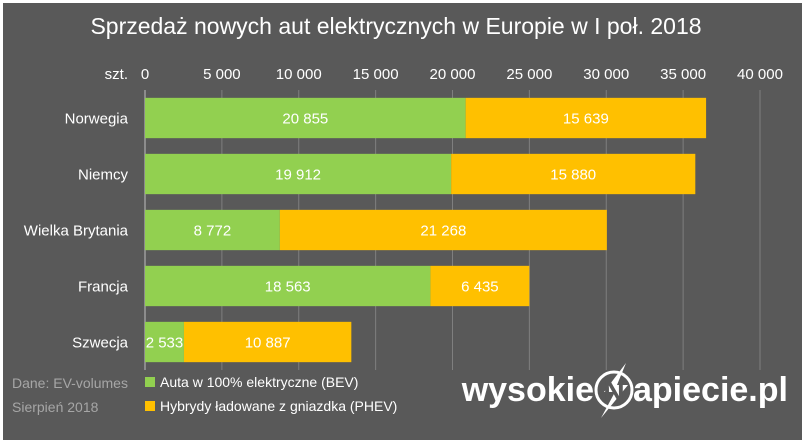  Describe the element at coordinates (100, 343) in the screenshot. I see `category-label: Szwecja` at that location.